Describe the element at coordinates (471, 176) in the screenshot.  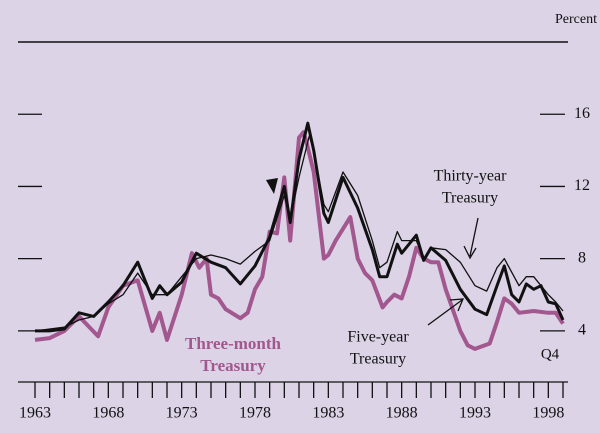
I see `series-label: Thirty-year` at that location.